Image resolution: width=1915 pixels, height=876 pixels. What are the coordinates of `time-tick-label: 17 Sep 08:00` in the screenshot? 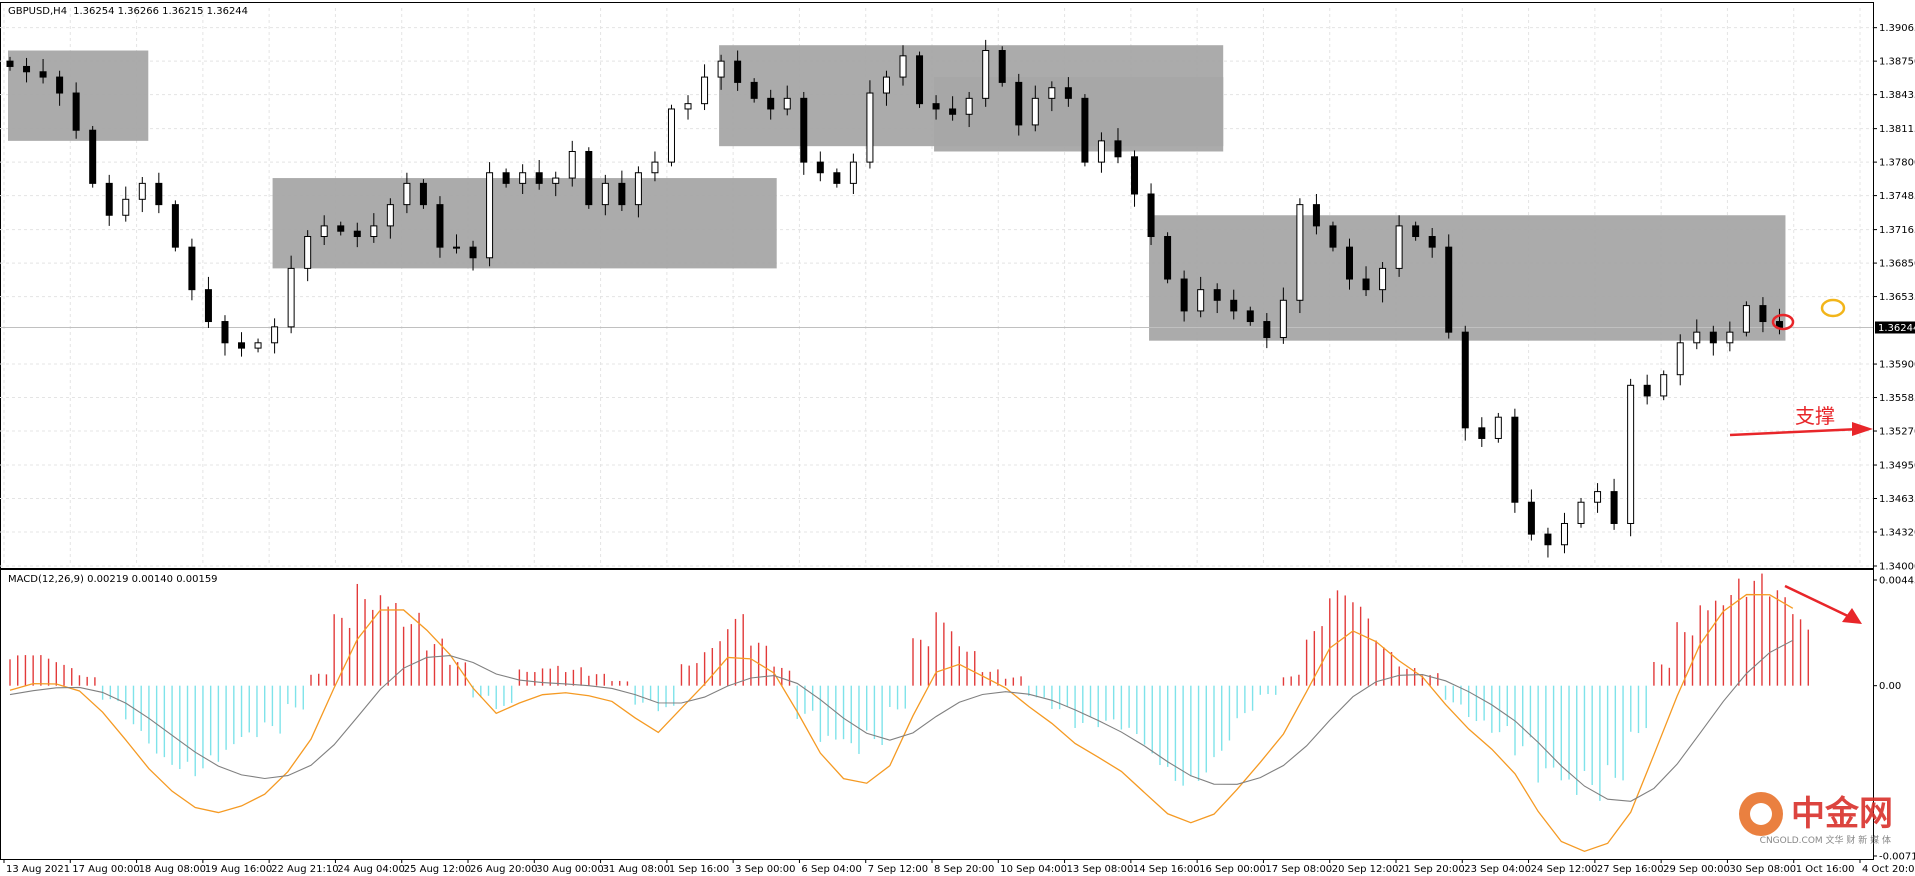 It's located at (1298, 869).